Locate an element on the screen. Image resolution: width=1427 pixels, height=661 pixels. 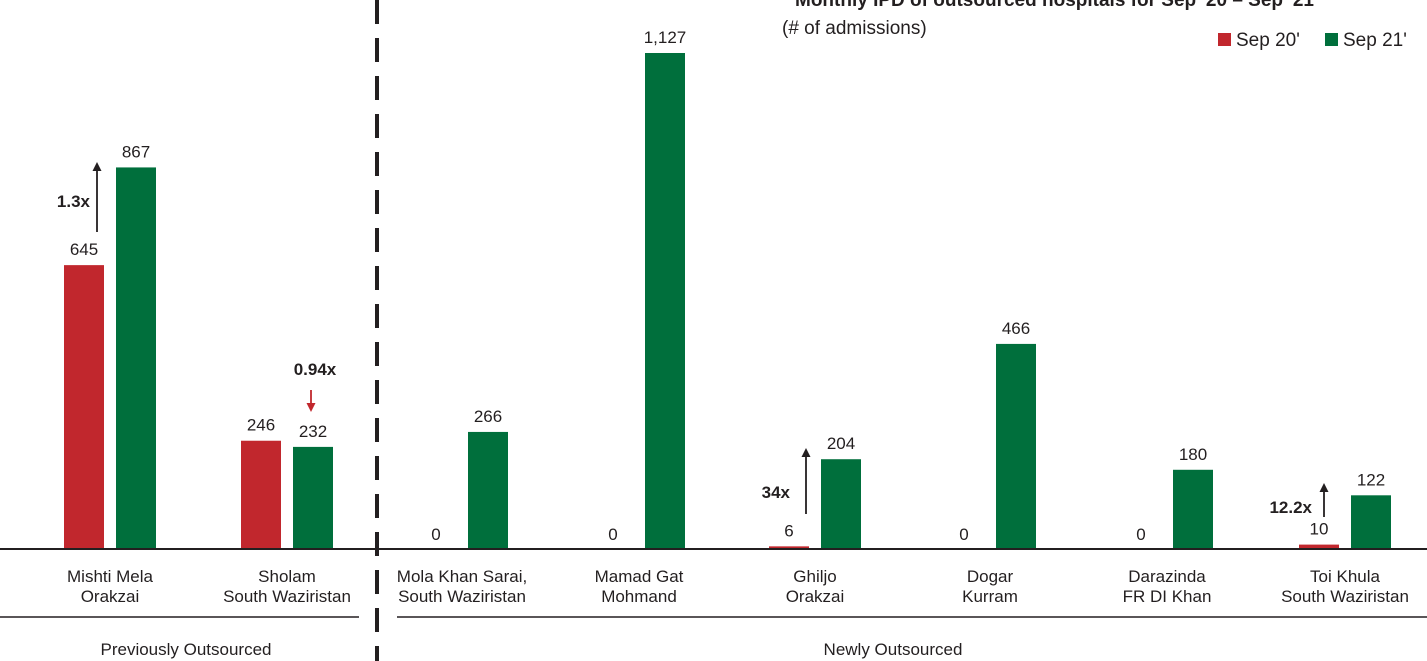
growth-annotation-7: 12.2x is located at coordinates (1290, 507).